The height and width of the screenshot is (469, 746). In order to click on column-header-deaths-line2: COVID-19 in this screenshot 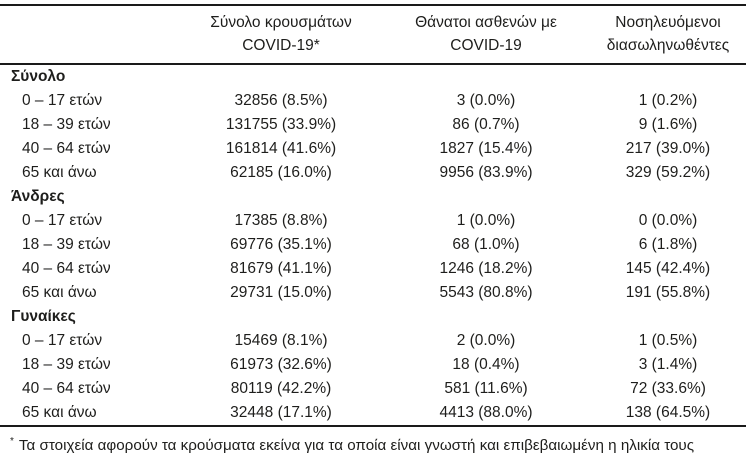, I will do `click(486, 45)`.